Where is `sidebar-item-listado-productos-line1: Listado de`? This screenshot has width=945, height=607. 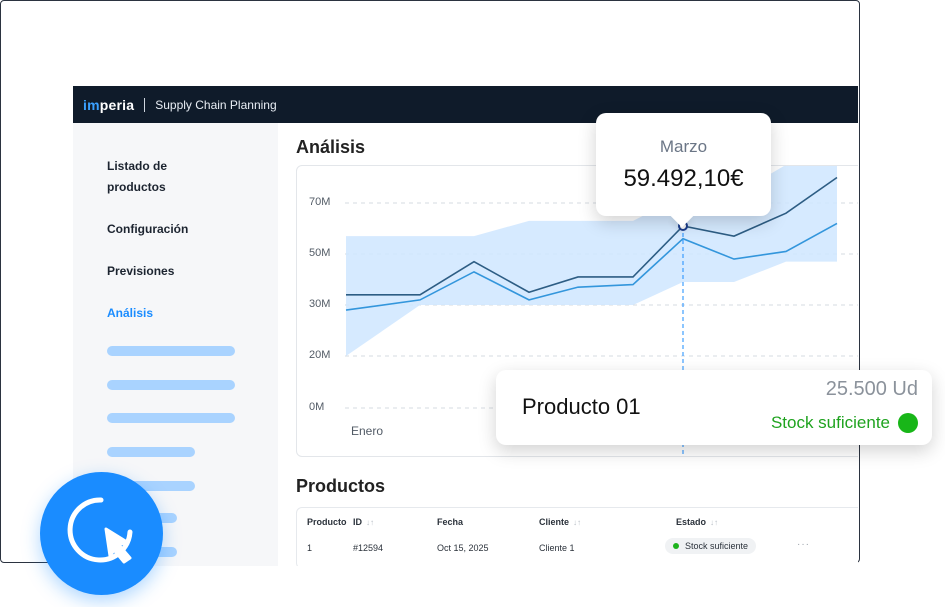
sidebar-item-listado-productos-line1: Listado de is located at coordinates (137, 166).